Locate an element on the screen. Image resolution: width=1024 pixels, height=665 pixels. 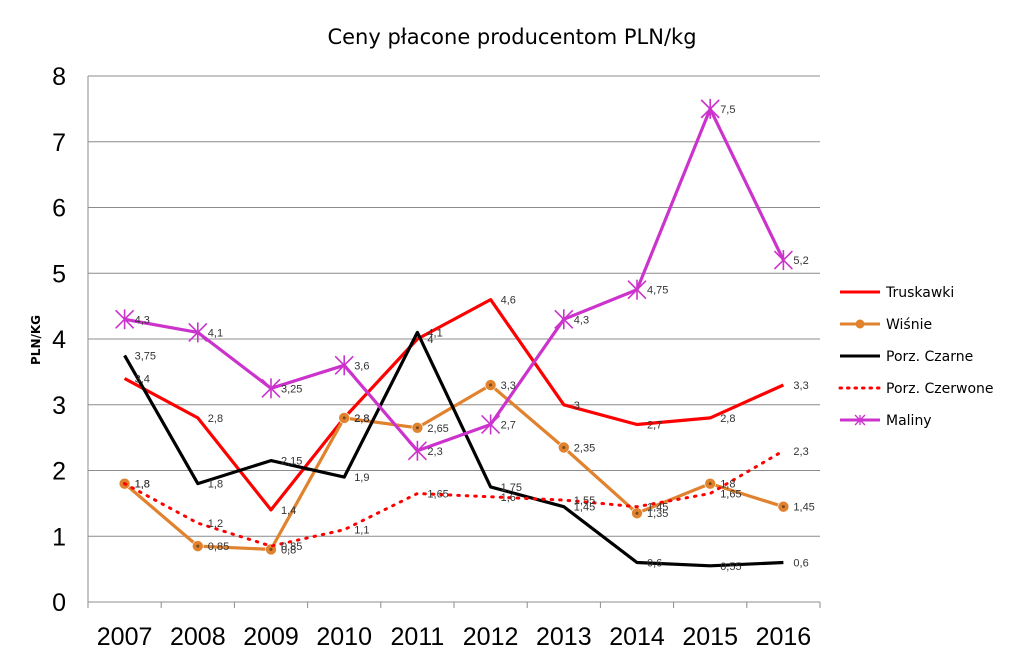
x-tick-label: 2012 is located at coordinates (491, 637).